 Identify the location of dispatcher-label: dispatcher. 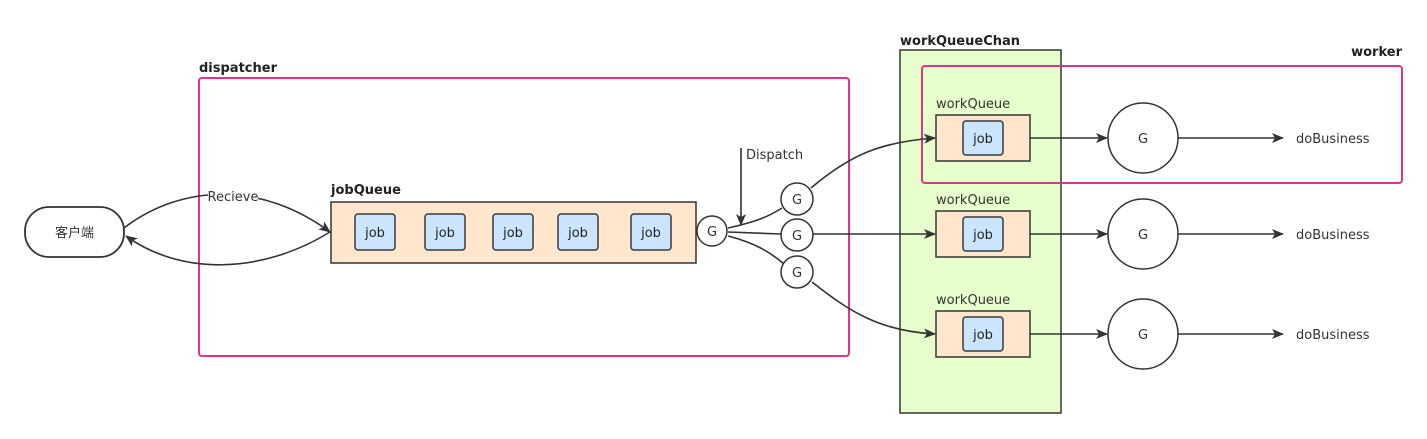
(238, 68).